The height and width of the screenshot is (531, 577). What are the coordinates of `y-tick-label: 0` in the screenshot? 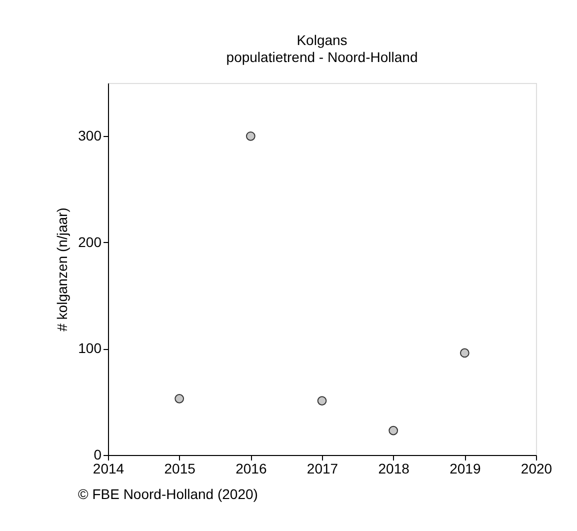 It's located at (98, 454).